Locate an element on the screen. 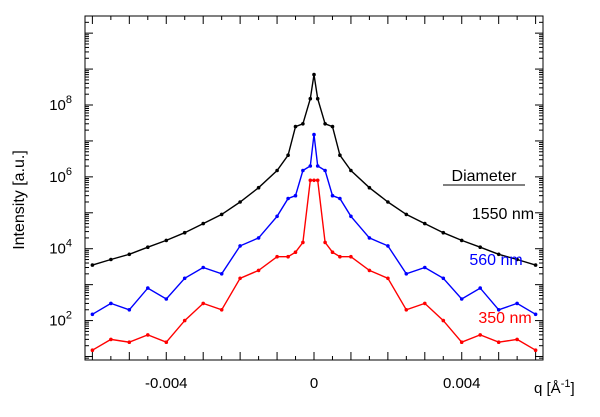 The image size is (600, 417). x-tick-label: 0 is located at coordinates (314, 383).